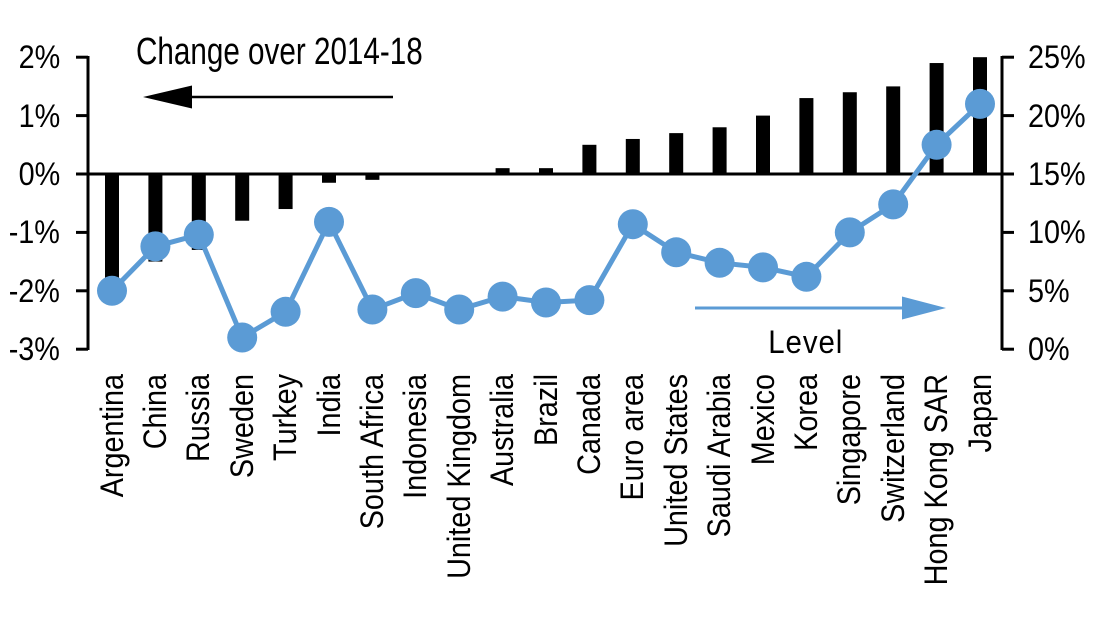 The height and width of the screenshot is (619, 1102). I want to click on category-label: Argentina, so click(112, 442).